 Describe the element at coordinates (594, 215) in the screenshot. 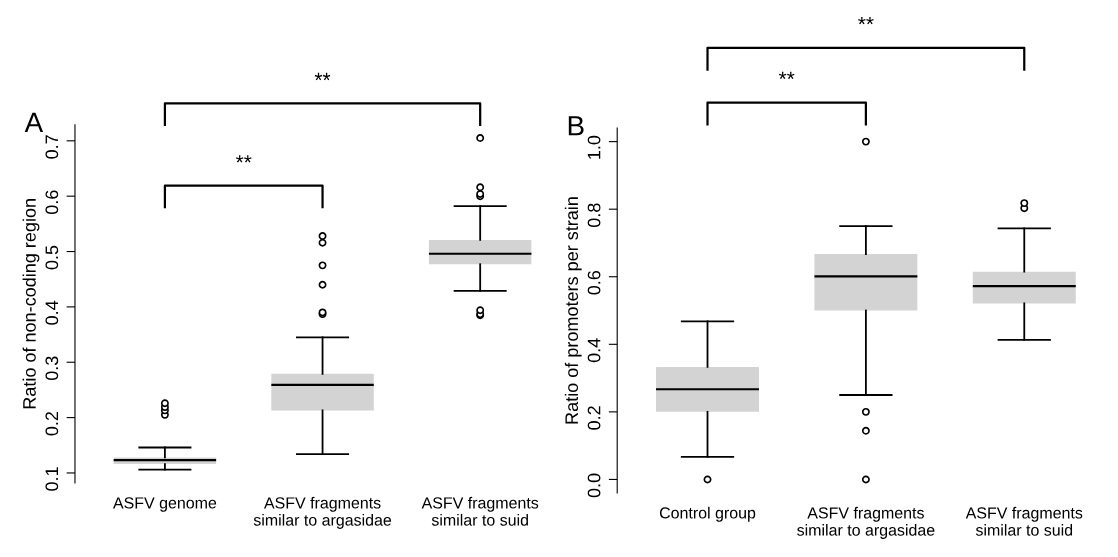

I see `y-tick-label: 0.8` at that location.